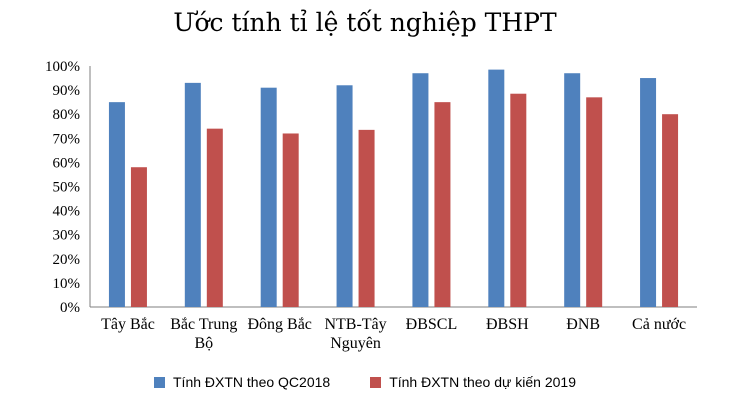 The width and height of the screenshot is (730, 411). What do you see at coordinates (67, 260) in the screenshot?
I see `y-tick-label: 20%` at bounding box center [67, 260].